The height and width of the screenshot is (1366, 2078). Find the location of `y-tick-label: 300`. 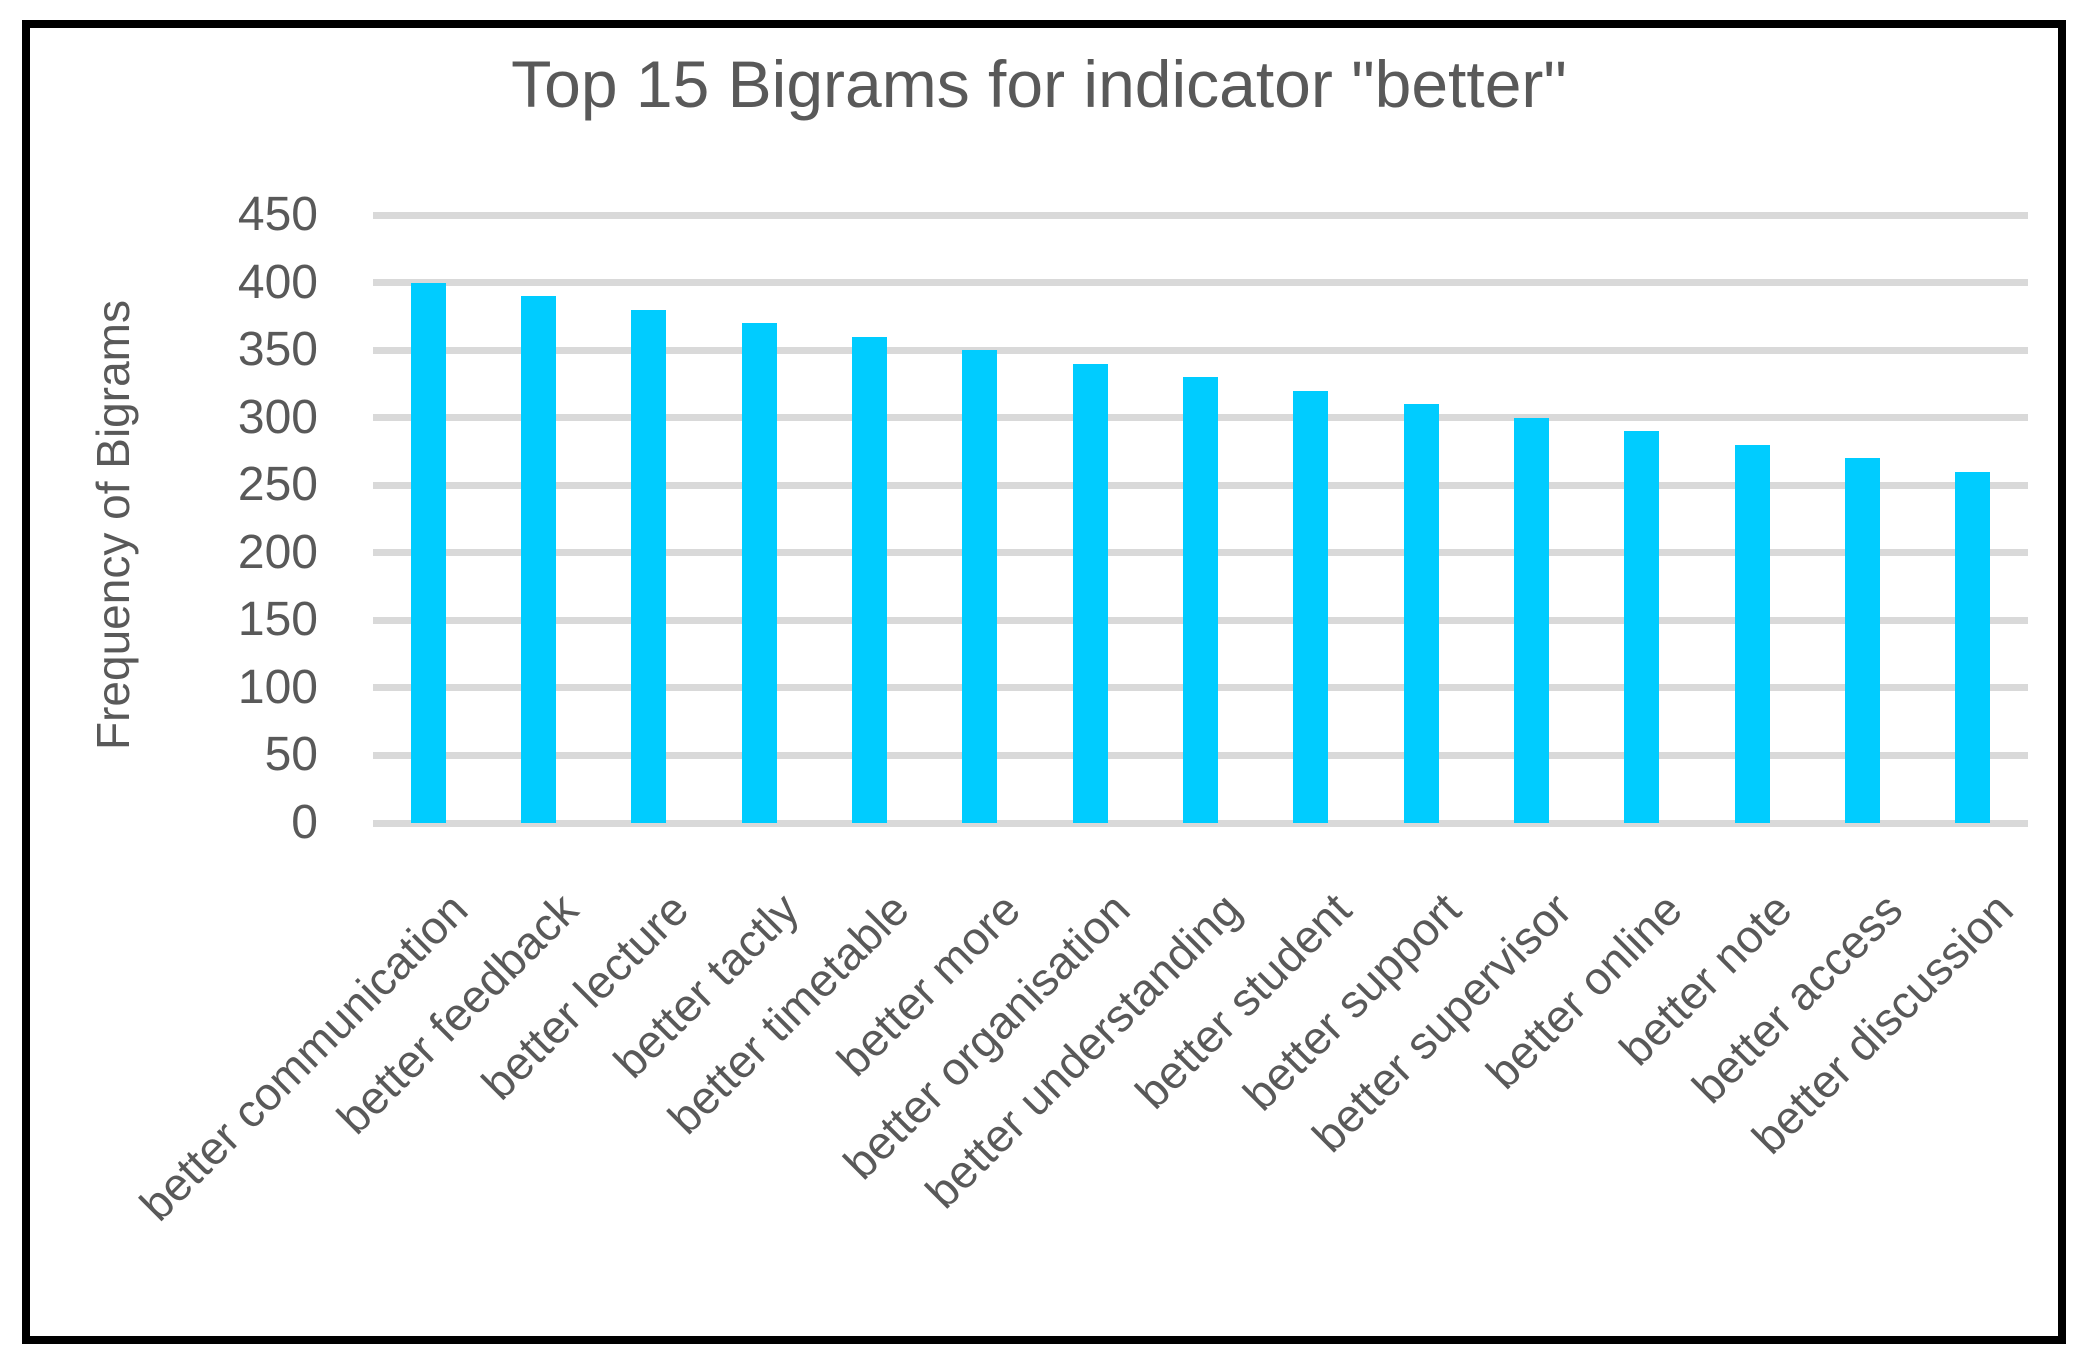

y-tick-label: 300 is located at coordinates (277, 417).